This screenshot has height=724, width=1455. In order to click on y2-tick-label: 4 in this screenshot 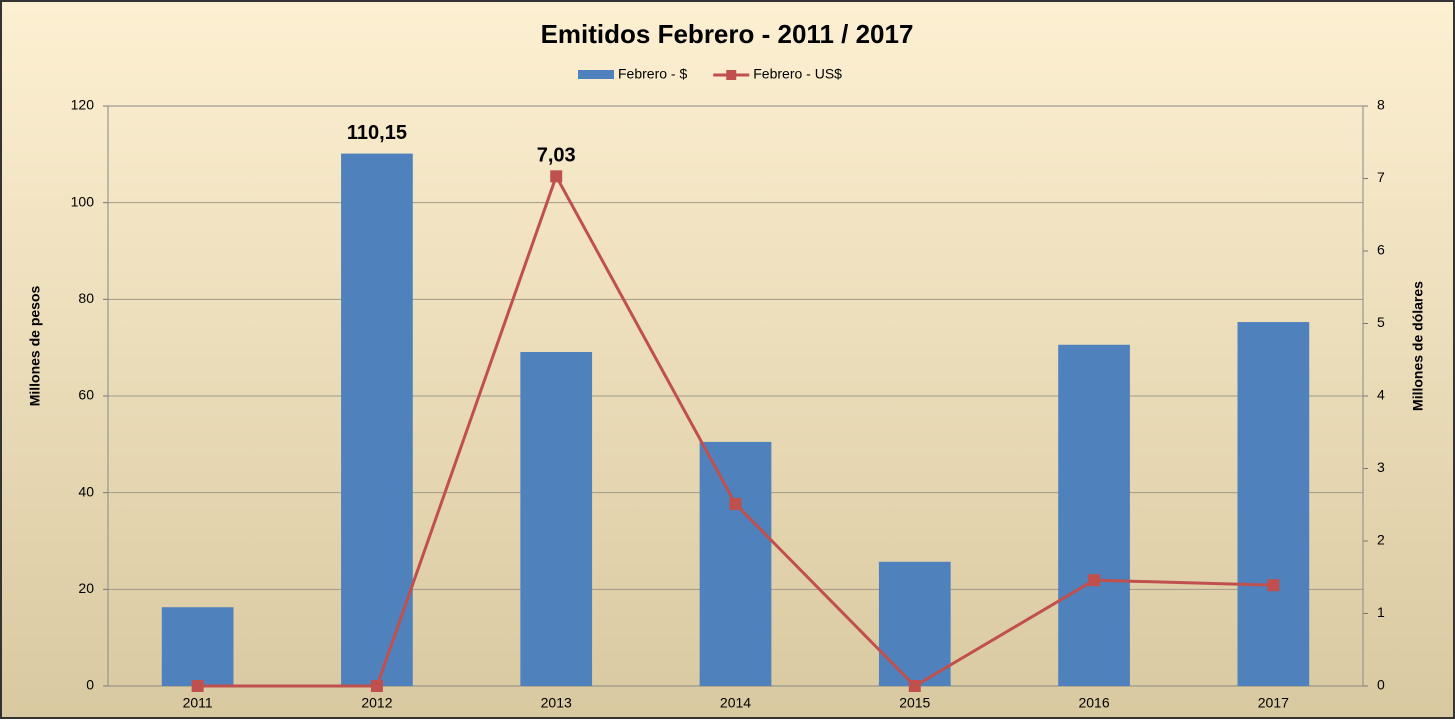, I will do `click(1381, 395)`.